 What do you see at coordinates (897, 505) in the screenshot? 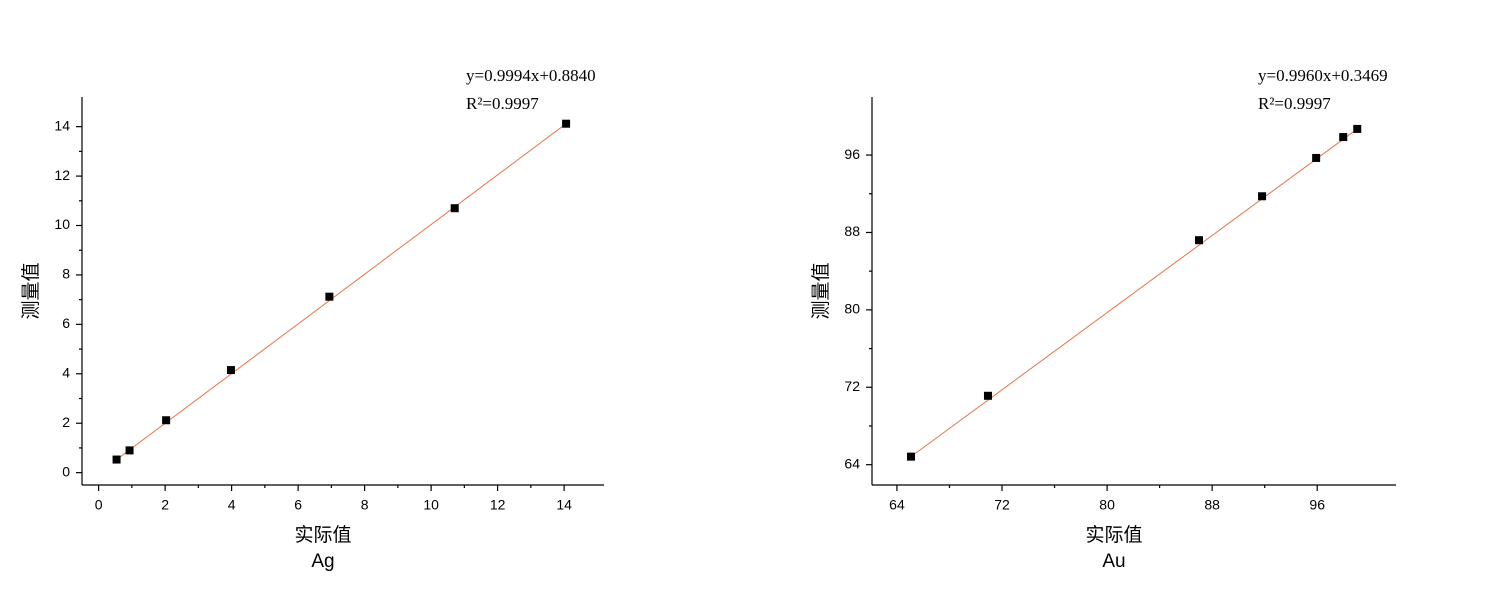
I see `x-tick-label: 64` at bounding box center [897, 505].